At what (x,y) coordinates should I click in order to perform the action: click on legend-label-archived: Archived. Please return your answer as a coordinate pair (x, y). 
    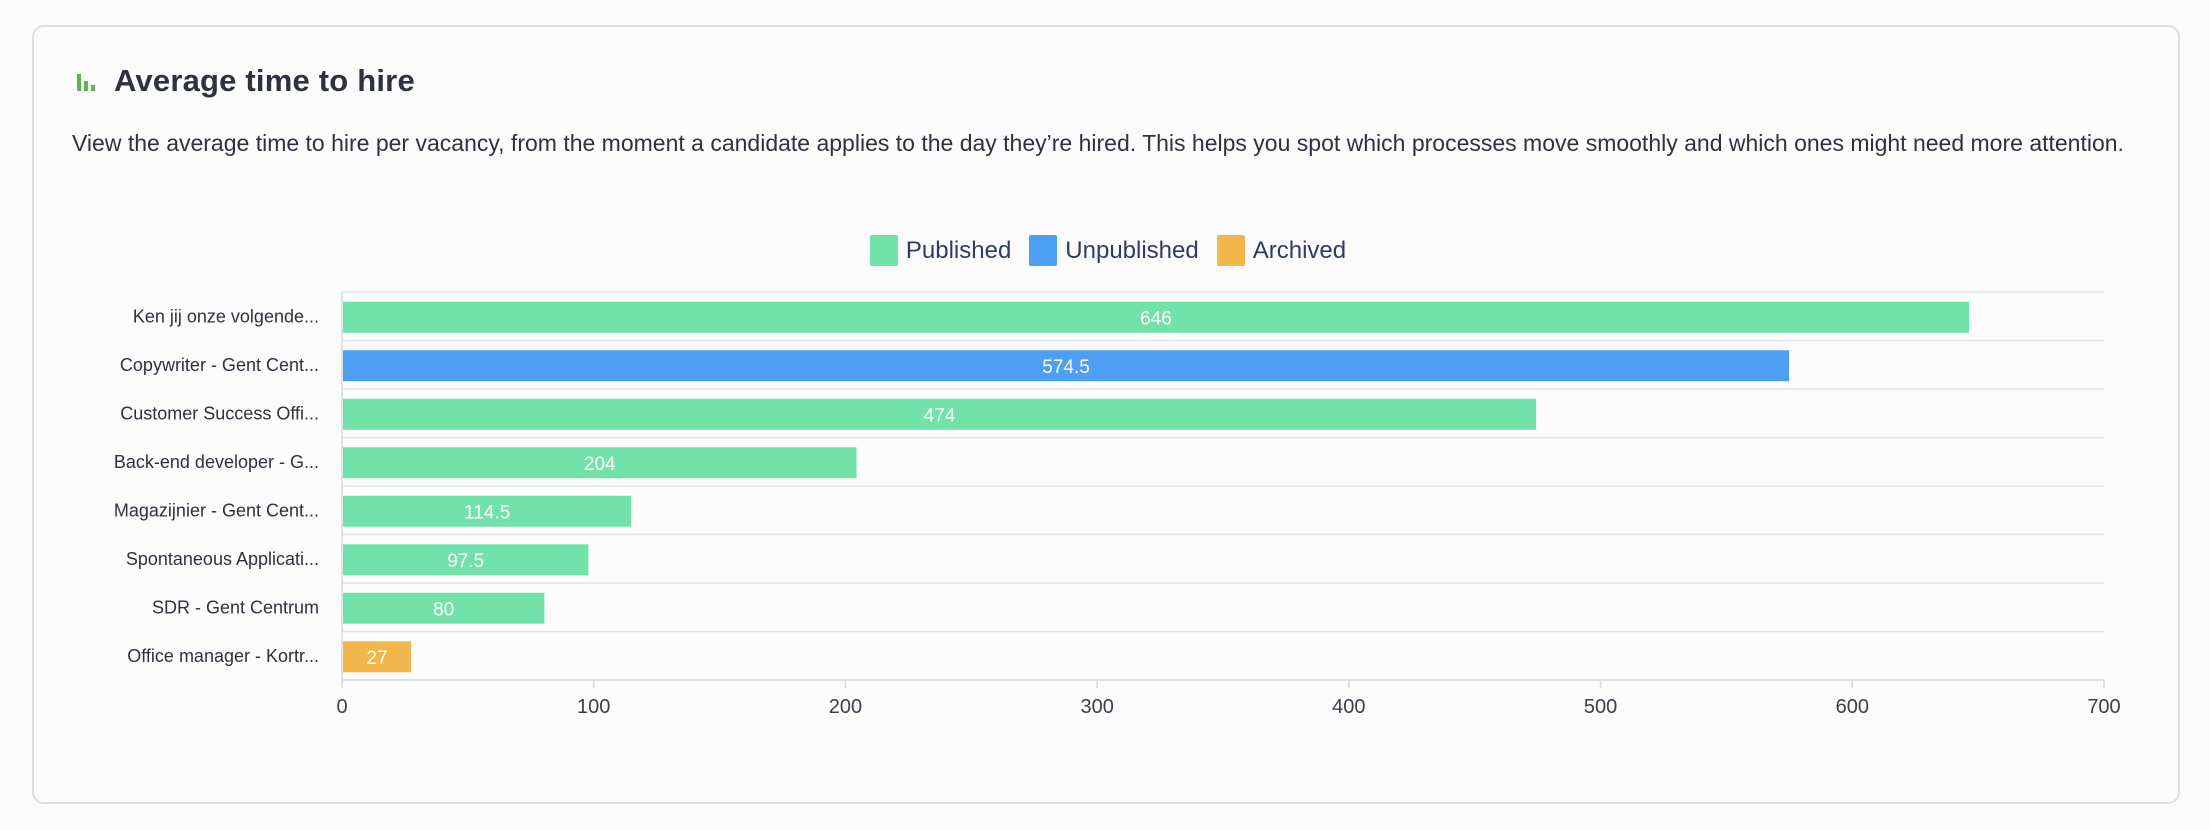
    Looking at the image, I should click on (1299, 250).